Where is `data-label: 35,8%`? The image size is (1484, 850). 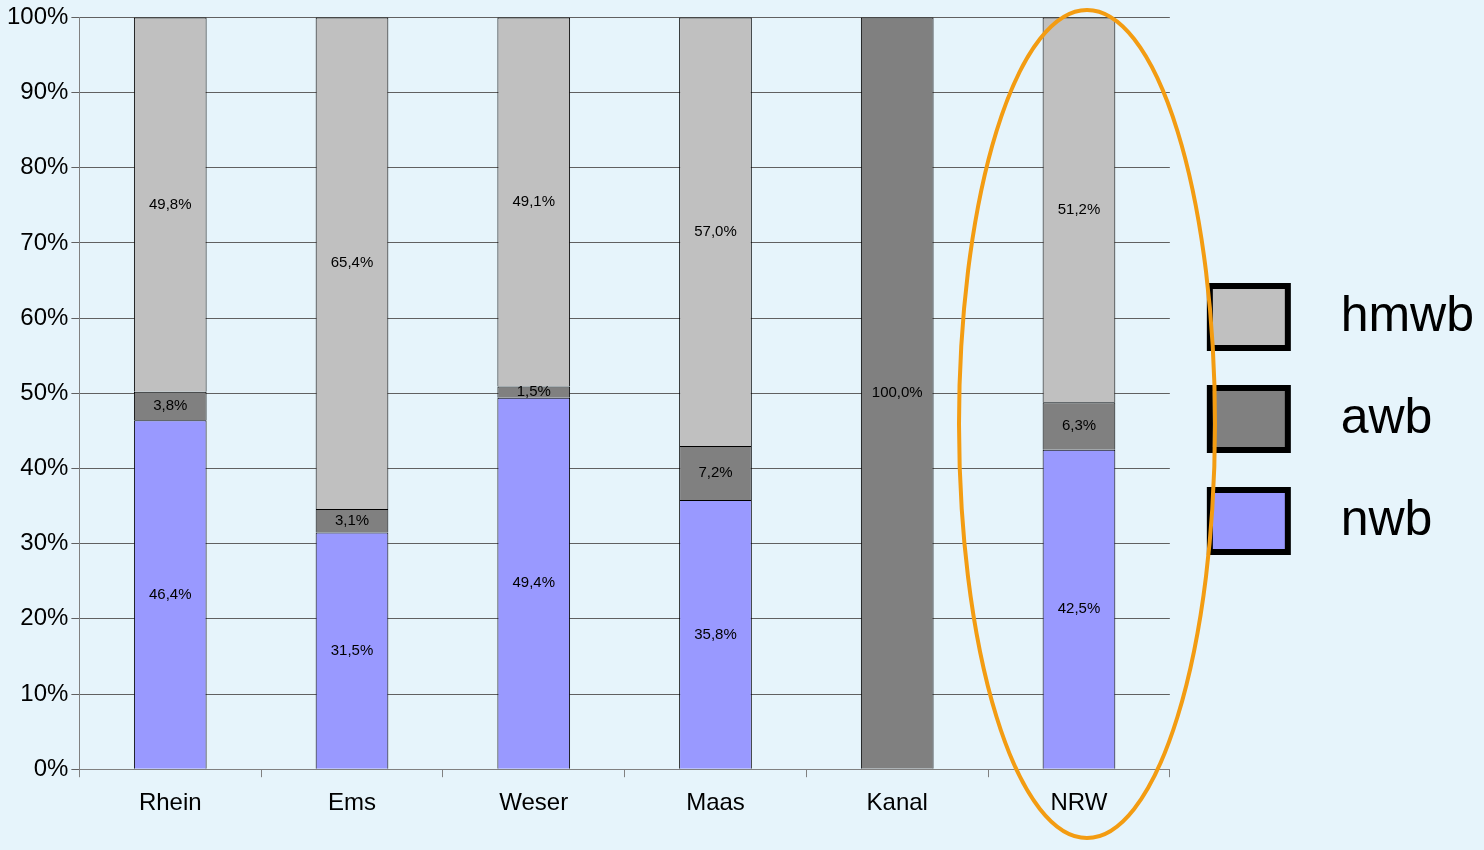 data-label: 35,8% is located at coordinates (715, 633).